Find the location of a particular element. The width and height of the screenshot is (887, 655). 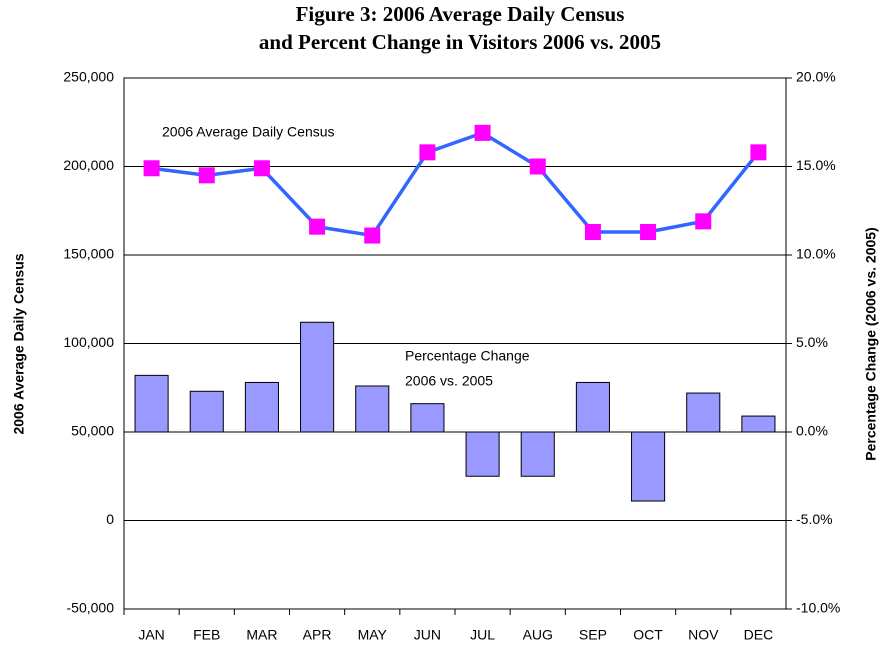

y-tick-label: 50,000 is located at coordinates (92, 431).